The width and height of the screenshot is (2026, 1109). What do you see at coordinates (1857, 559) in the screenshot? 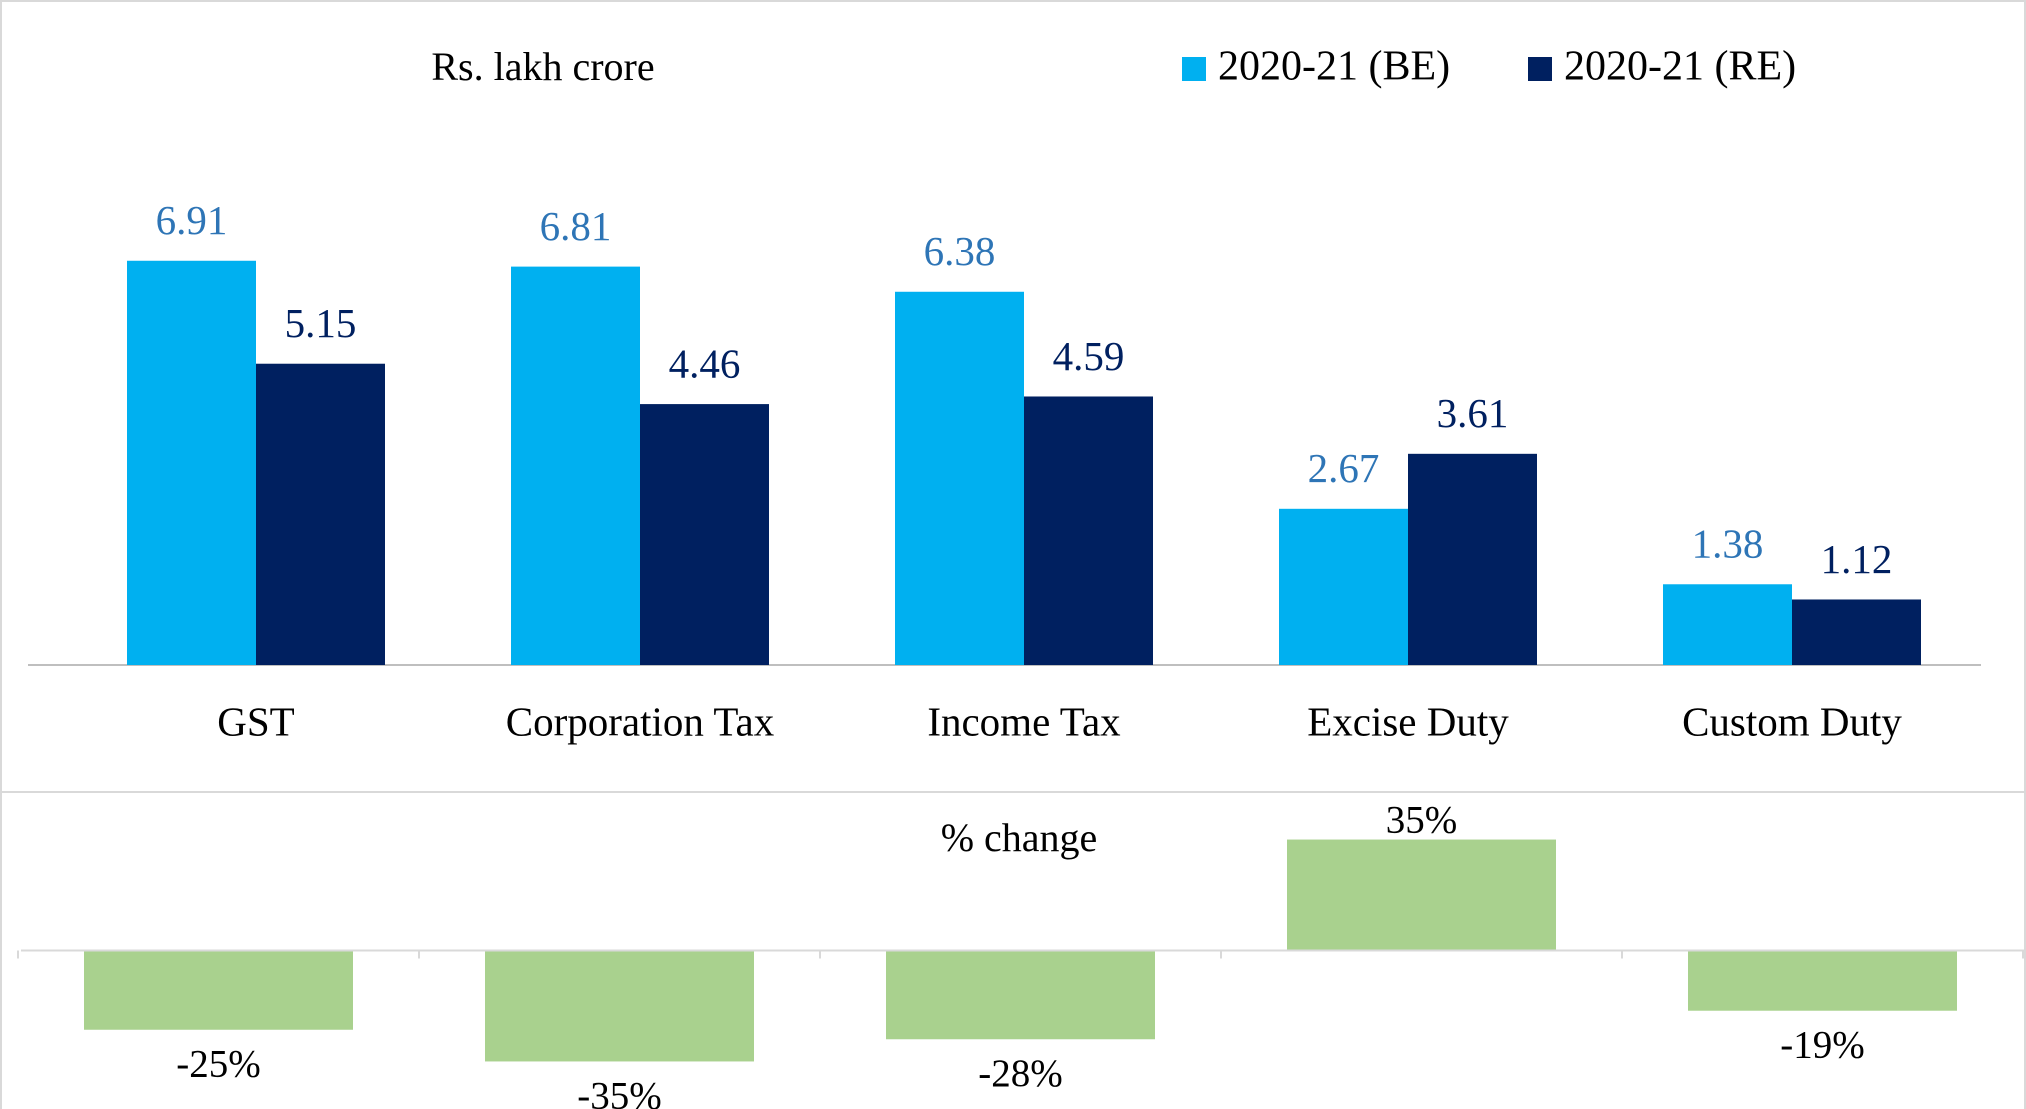
I see `data-label: 1.12` at bounding box center [1857, 559].